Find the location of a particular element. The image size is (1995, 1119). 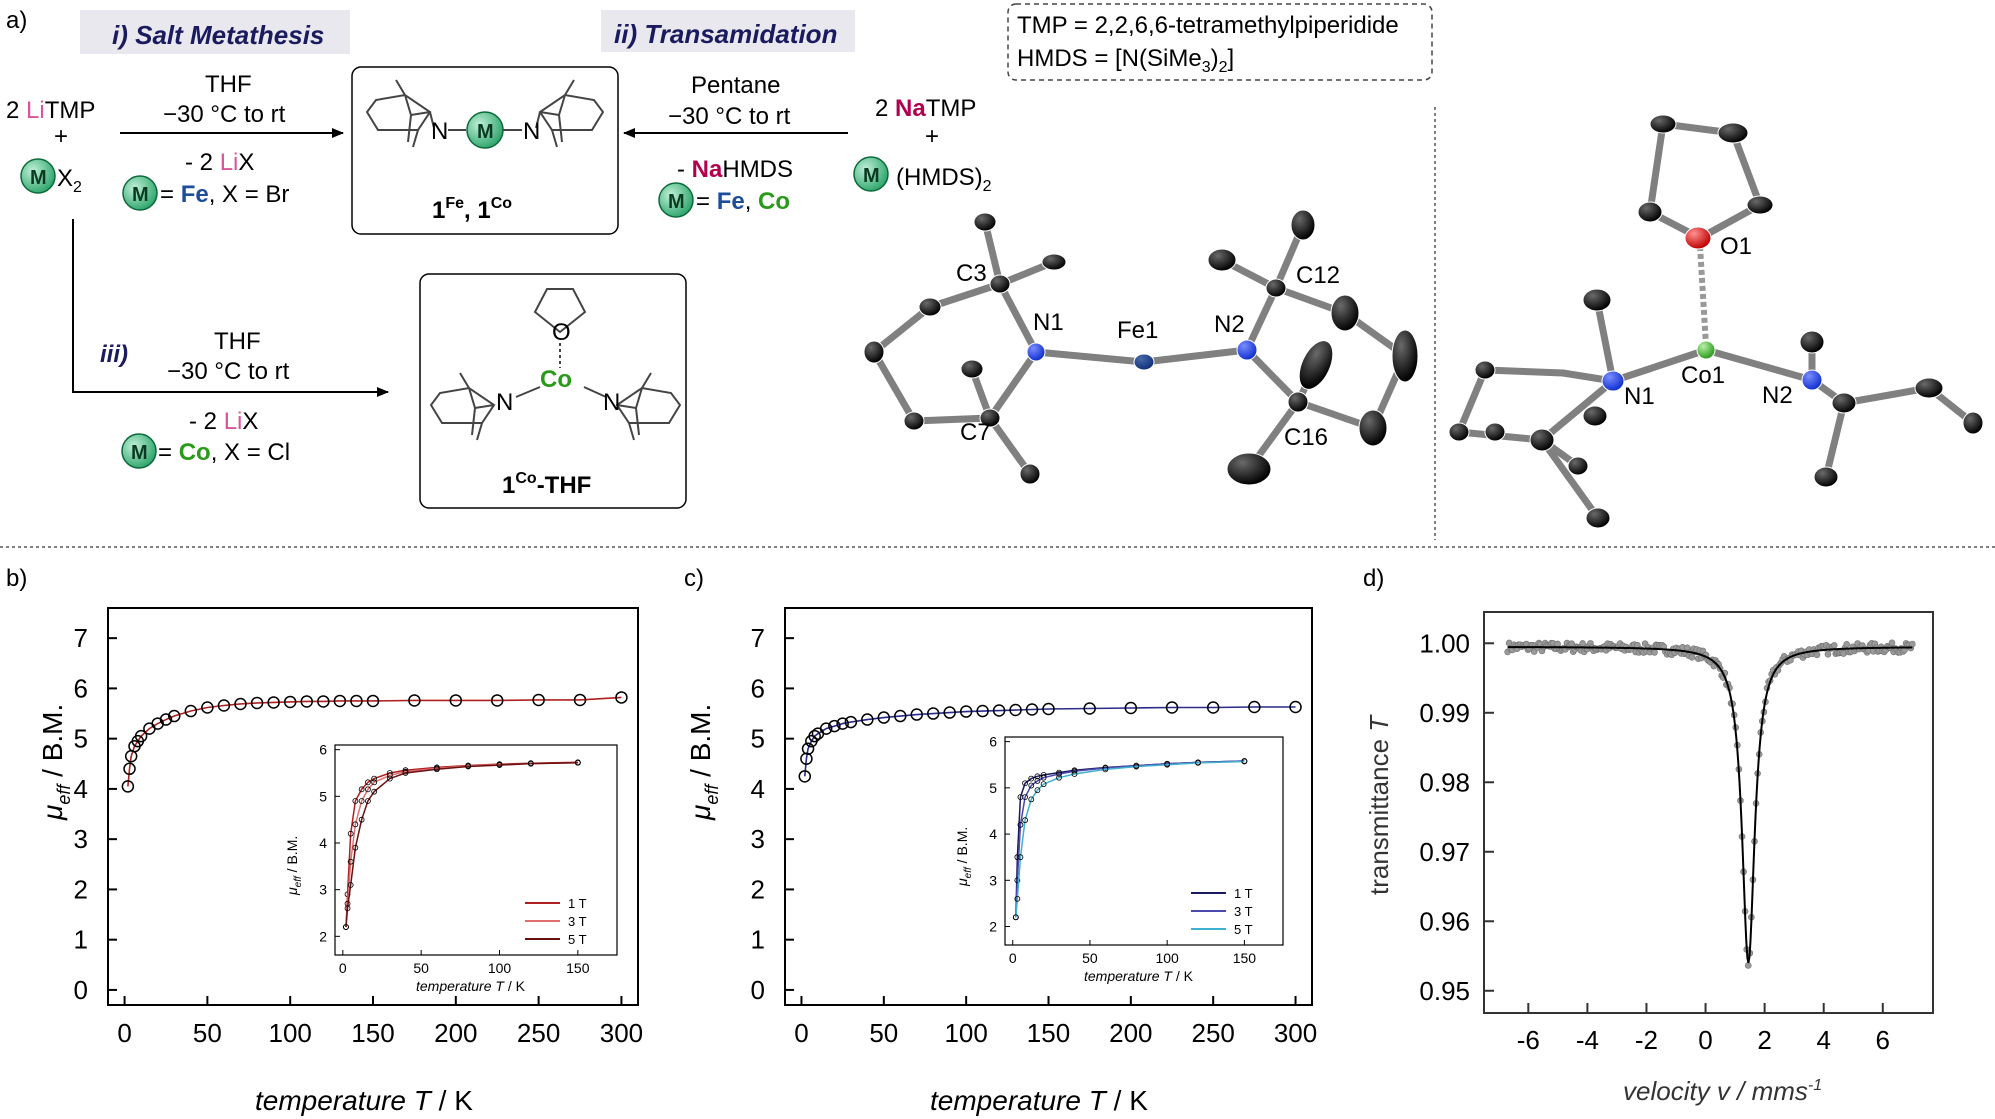

chart-d-ytick-label: 0.99 is located at coordinates (1444, 713).